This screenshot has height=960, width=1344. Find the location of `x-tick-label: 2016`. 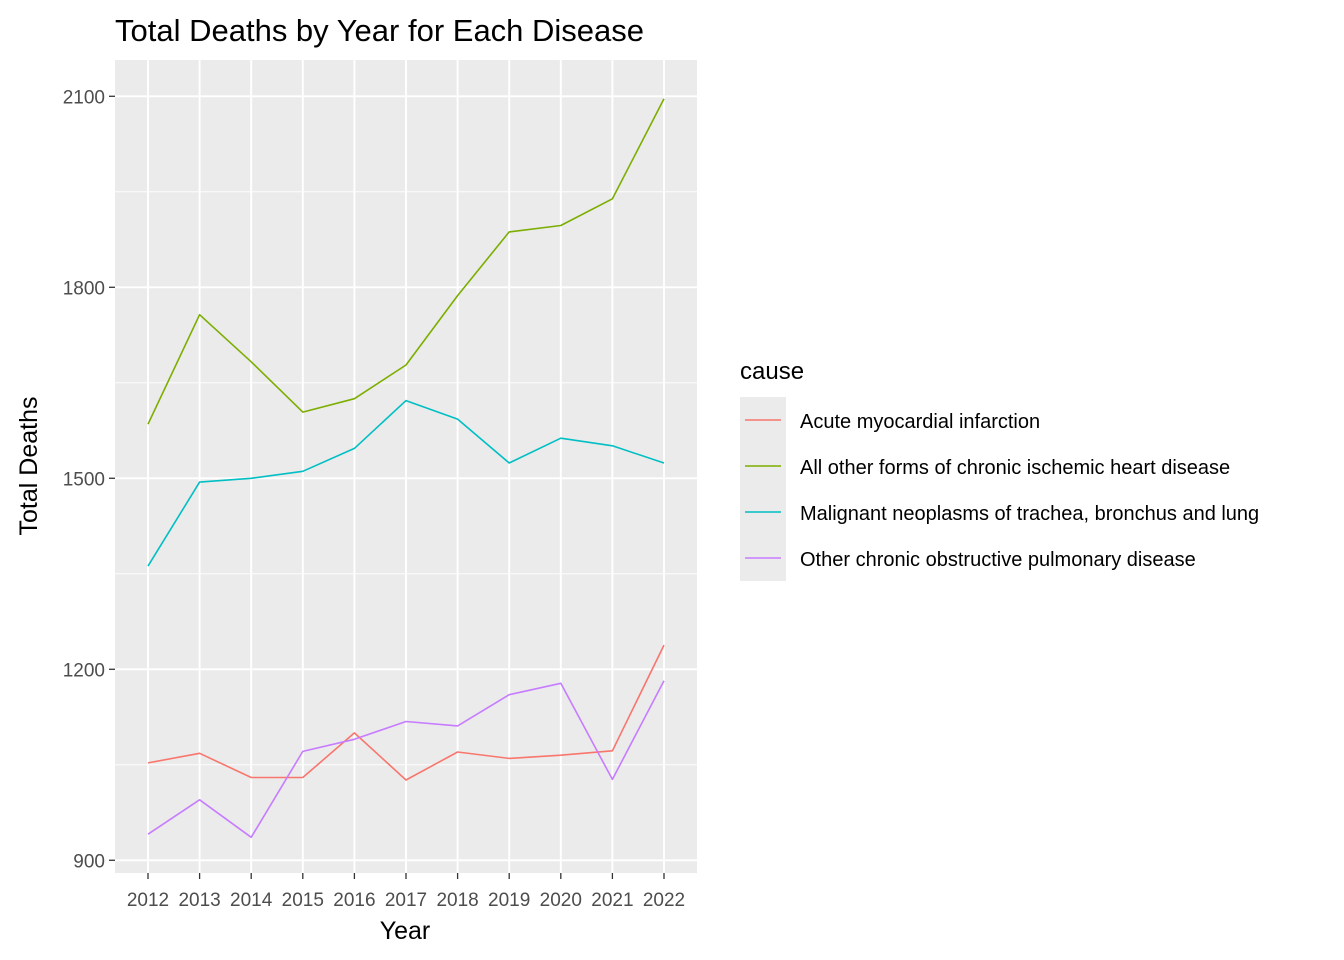

x-tick-label: 2016 is located at coordinates (354, 900).